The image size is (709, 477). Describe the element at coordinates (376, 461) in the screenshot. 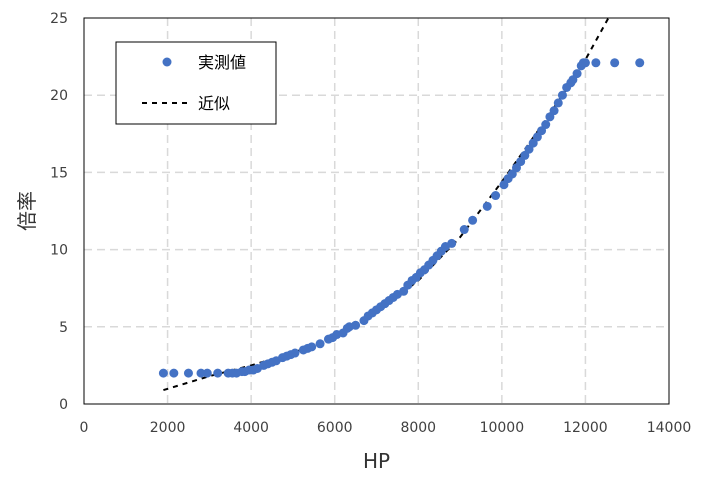

I see `x-axis-title: HP` at that location.